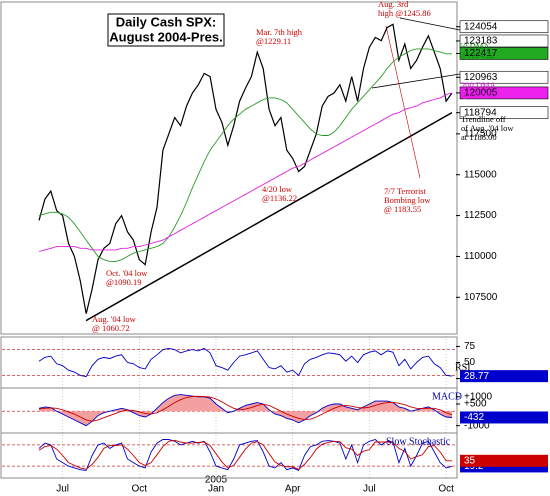 Image resolution: width=550 pixels, height=496 pixels. Describe the element at coordinates (127, 273) in the screenshot. I see `annotation: Oct. '04 low` at that location.